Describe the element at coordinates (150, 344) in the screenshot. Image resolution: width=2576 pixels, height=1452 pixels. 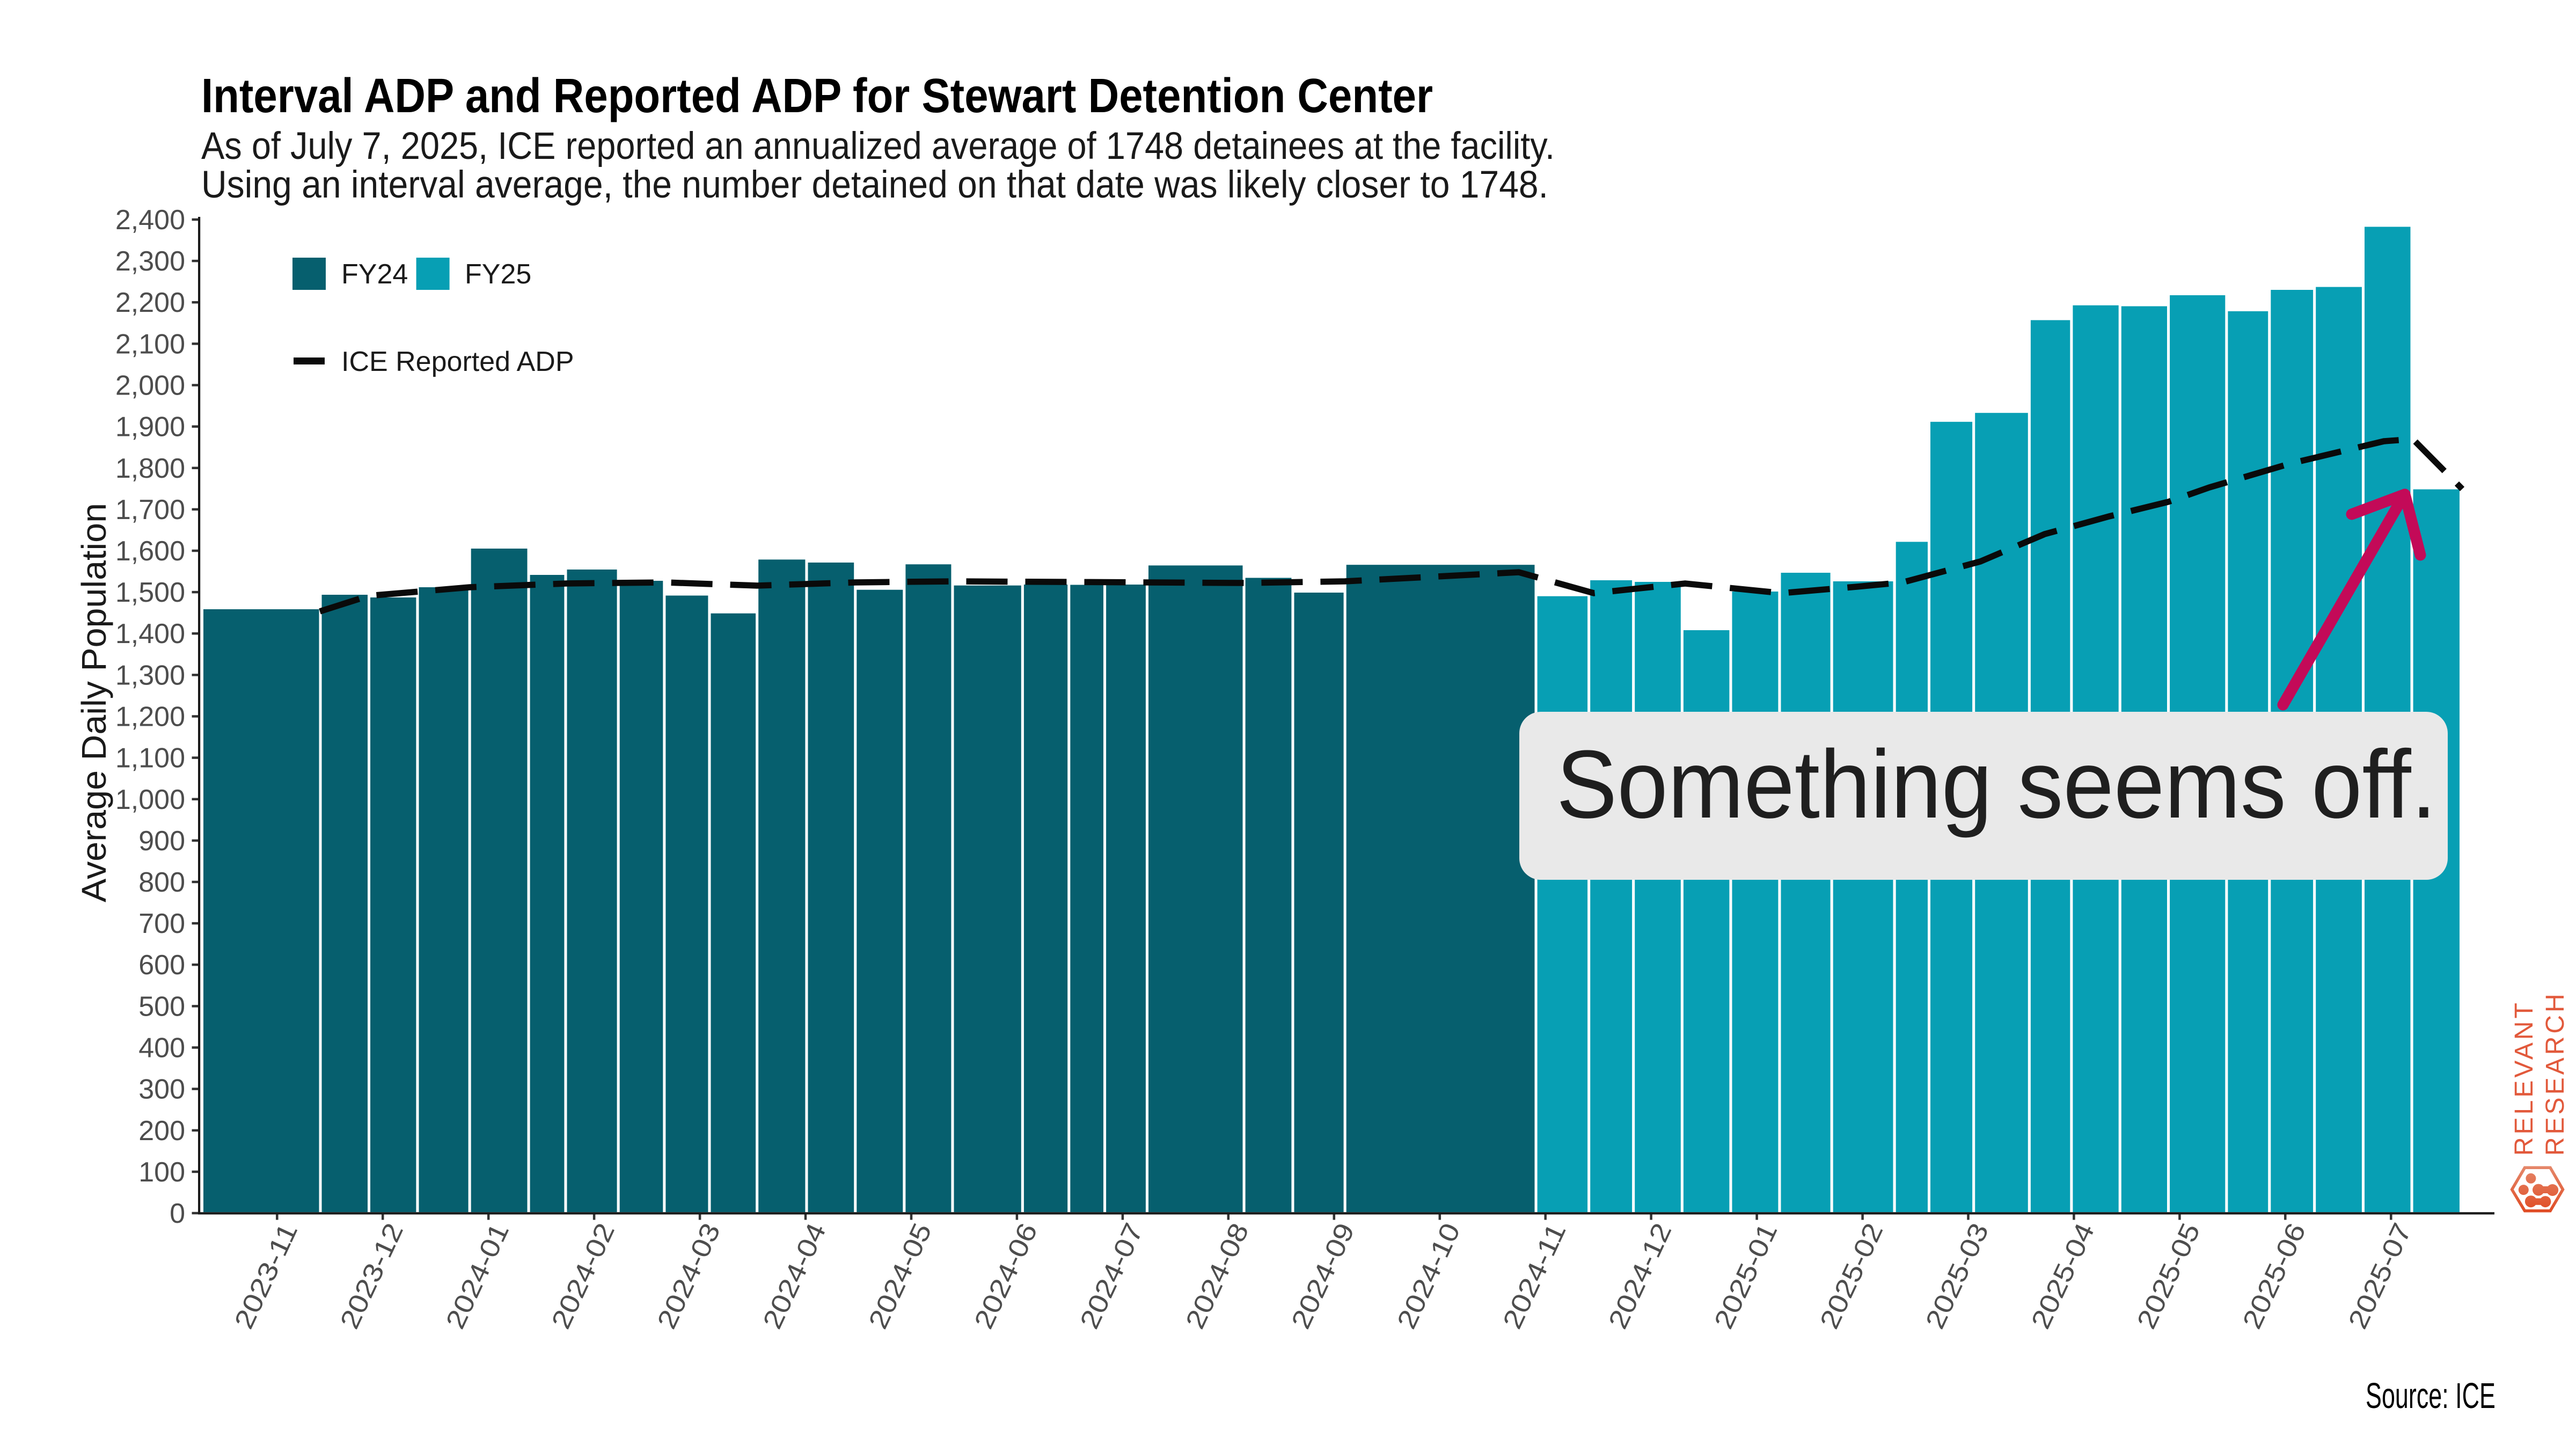
I see `svg-text: 2,100` at that location.